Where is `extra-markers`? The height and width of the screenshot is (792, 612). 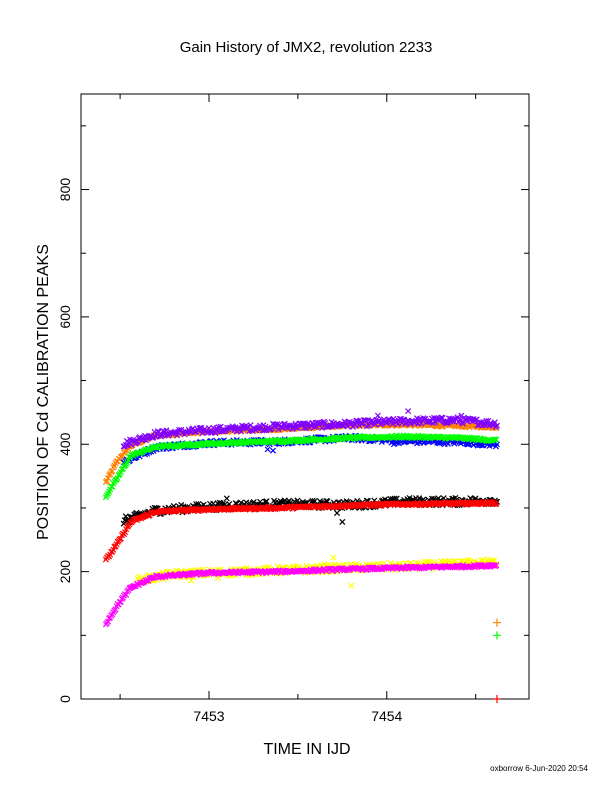
extra-markers is located at coordinates (497, 660).